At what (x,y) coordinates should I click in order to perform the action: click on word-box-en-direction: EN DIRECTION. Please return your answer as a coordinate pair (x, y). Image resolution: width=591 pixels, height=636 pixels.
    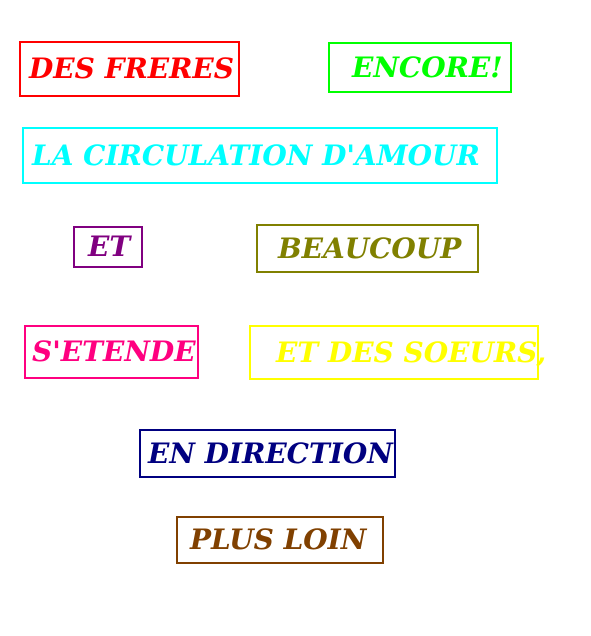
    Looking at the image, I should click on (267, 453).